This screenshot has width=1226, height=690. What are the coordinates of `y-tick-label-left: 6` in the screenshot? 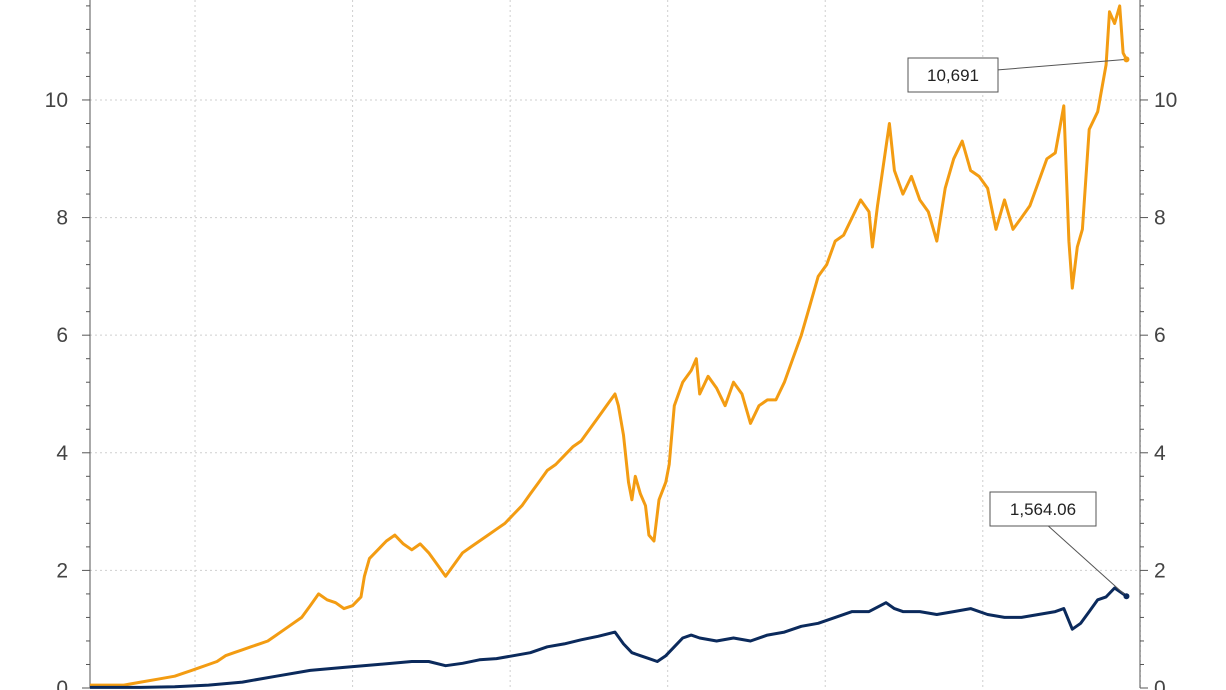 It's located at (62, 335).